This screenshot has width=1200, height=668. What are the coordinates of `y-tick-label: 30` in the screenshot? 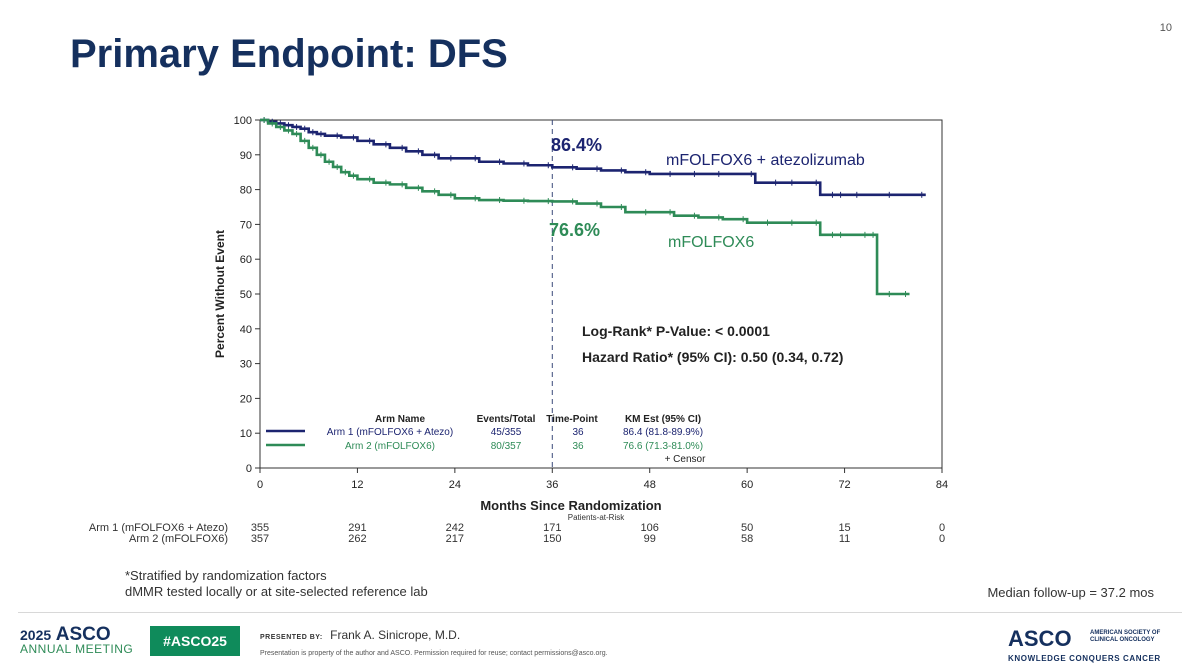 It's located at (246, 365).